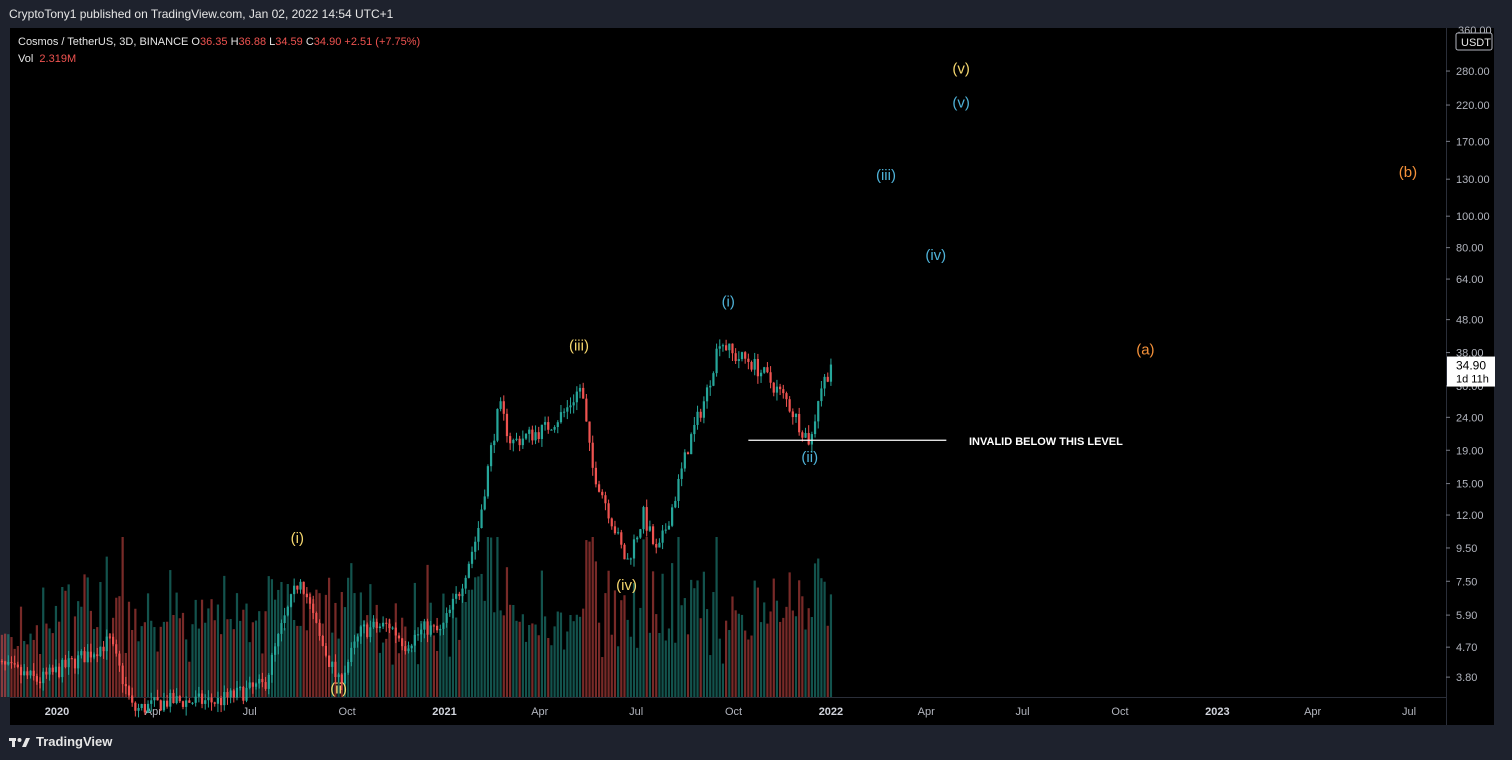  What do you see at coordinates (347, 712) in the screenshot?
I see `time-axis-label: Oct` at bounding box center [347, 712].